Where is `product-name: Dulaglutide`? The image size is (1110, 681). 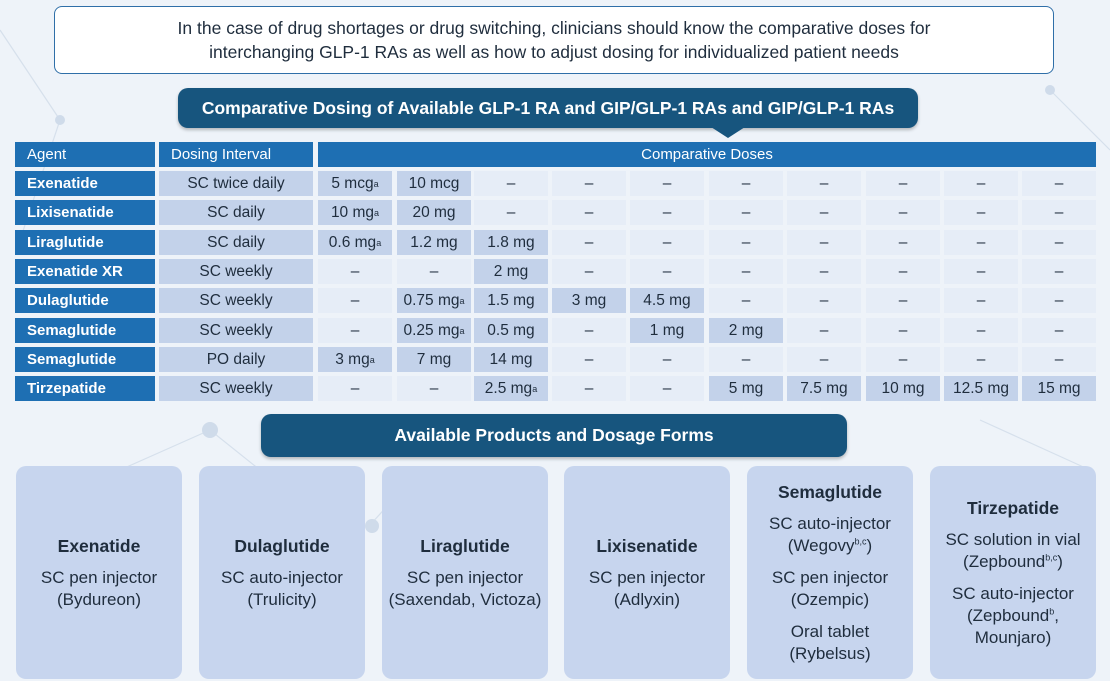
product-name: Dulaglutide is located at coordinates (282, 545).